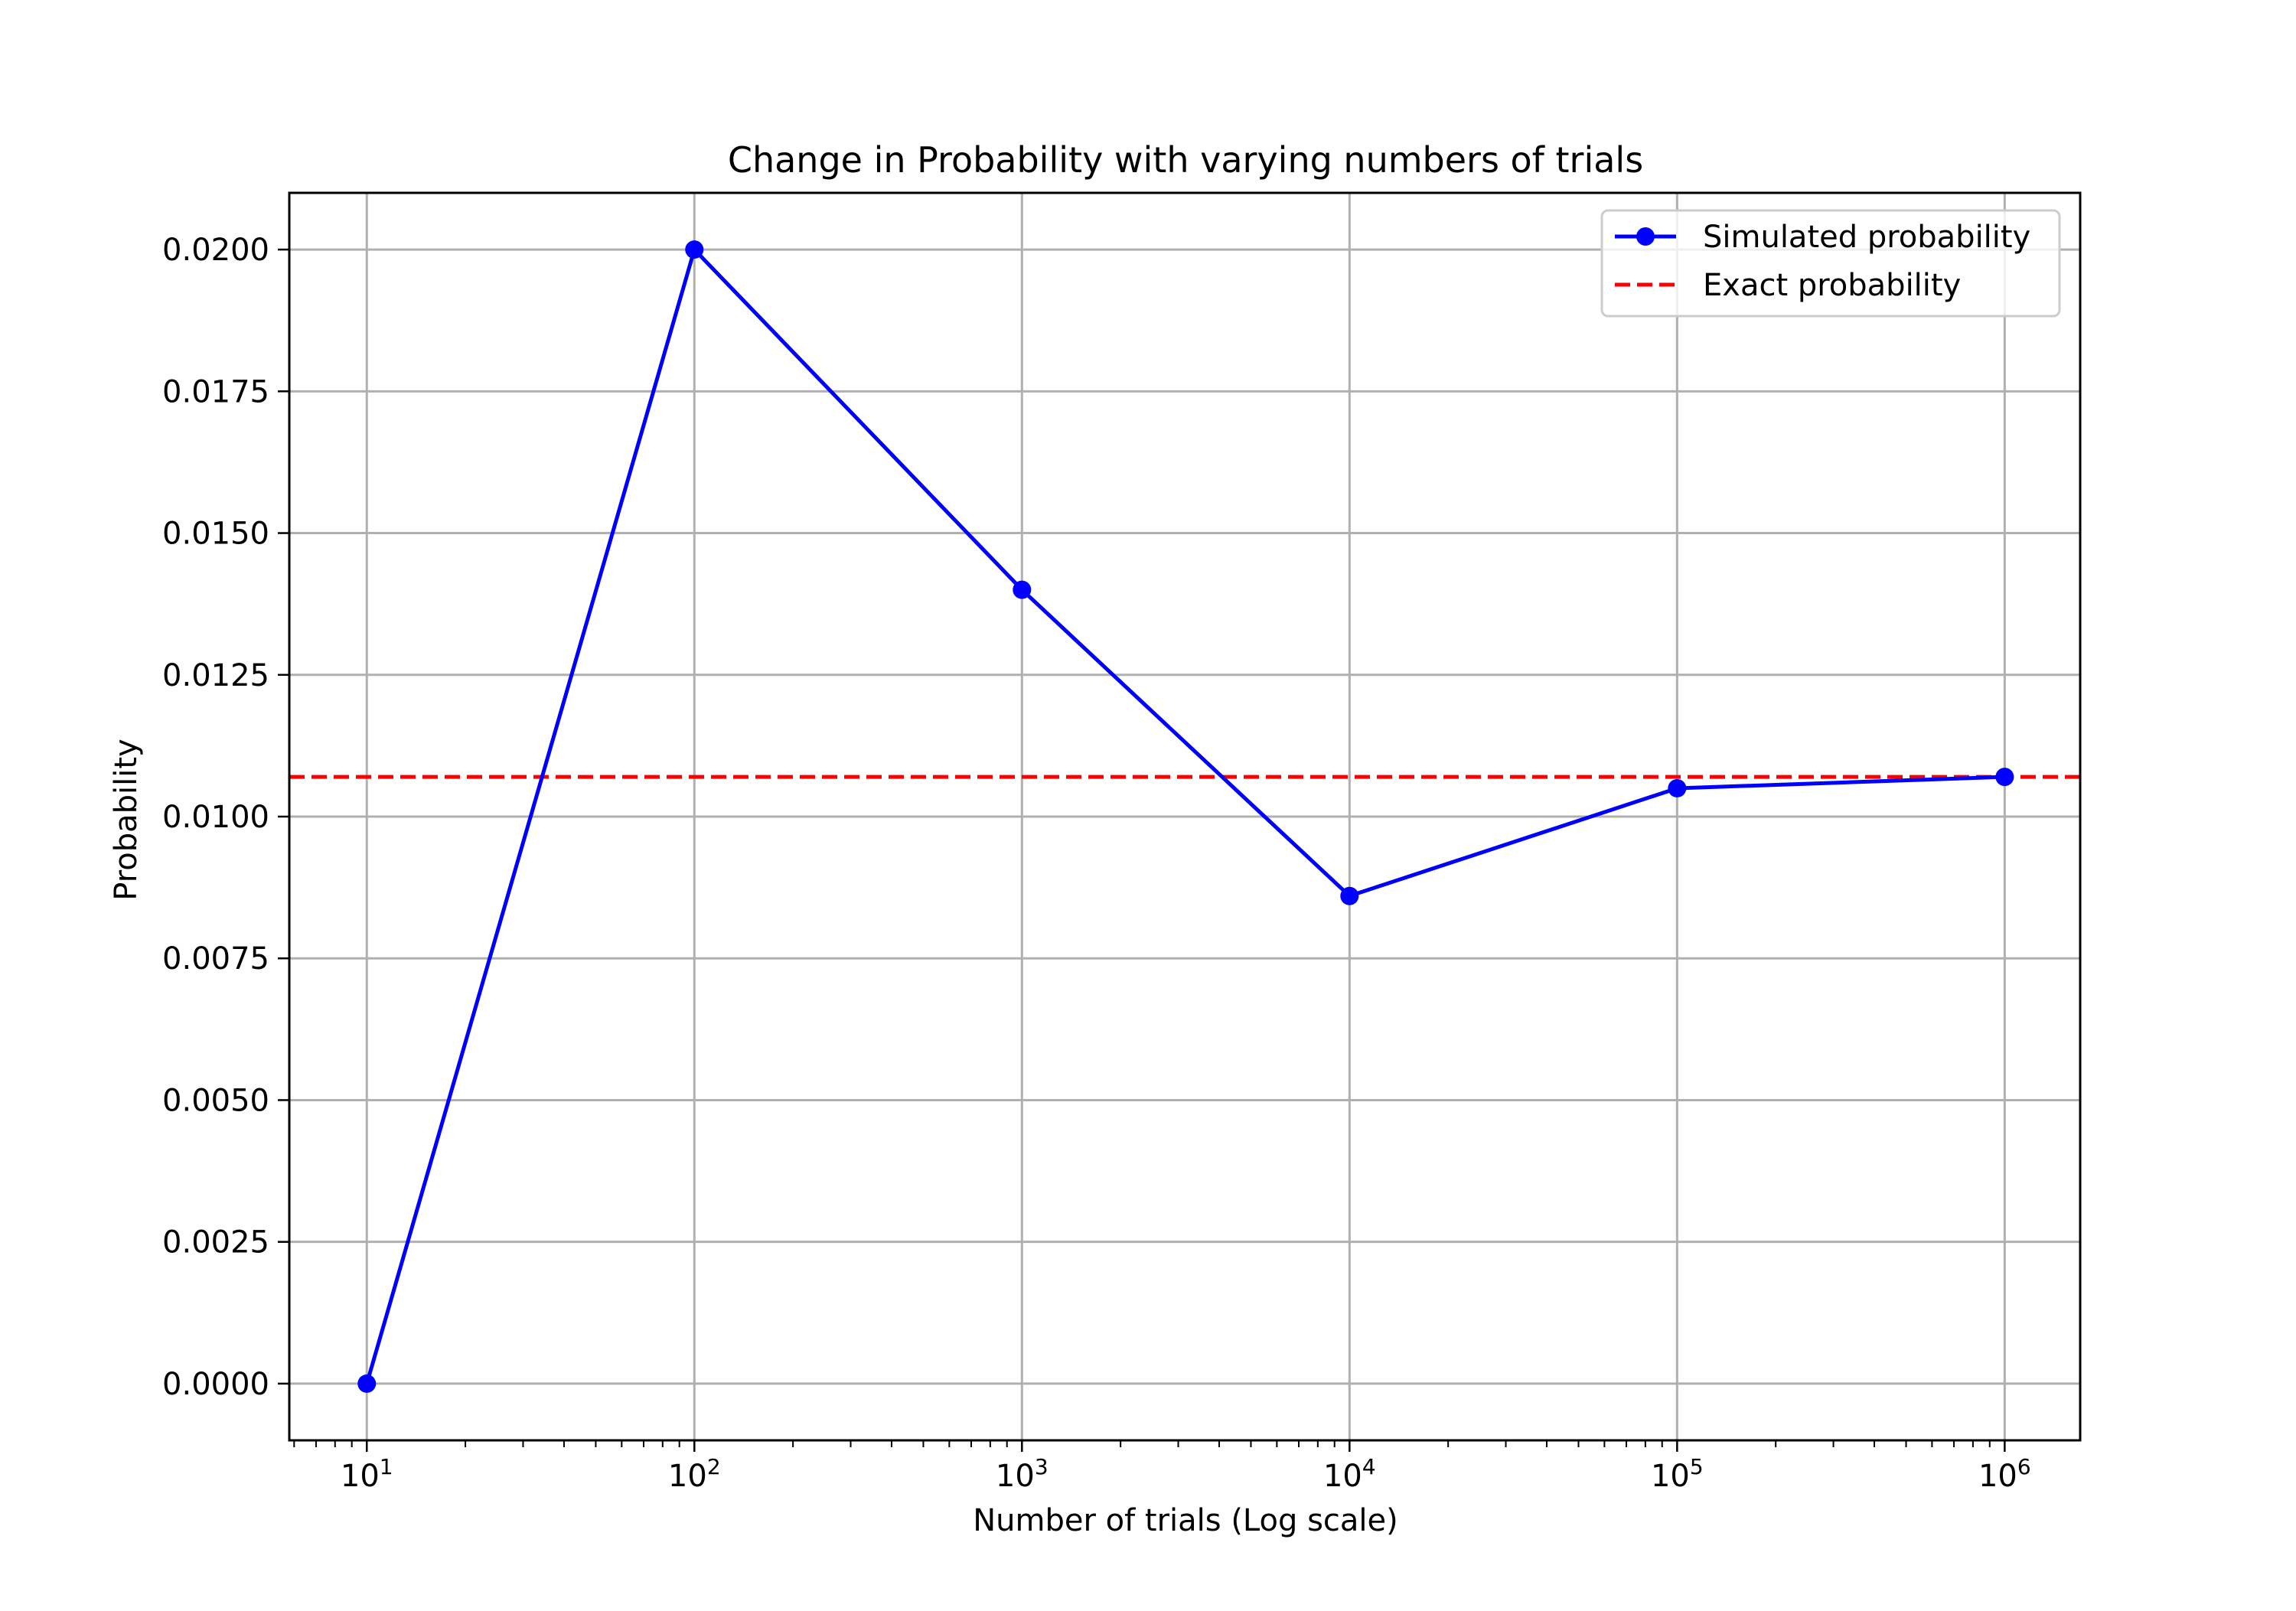  I want to click on legend-box, so click(1830, 263).